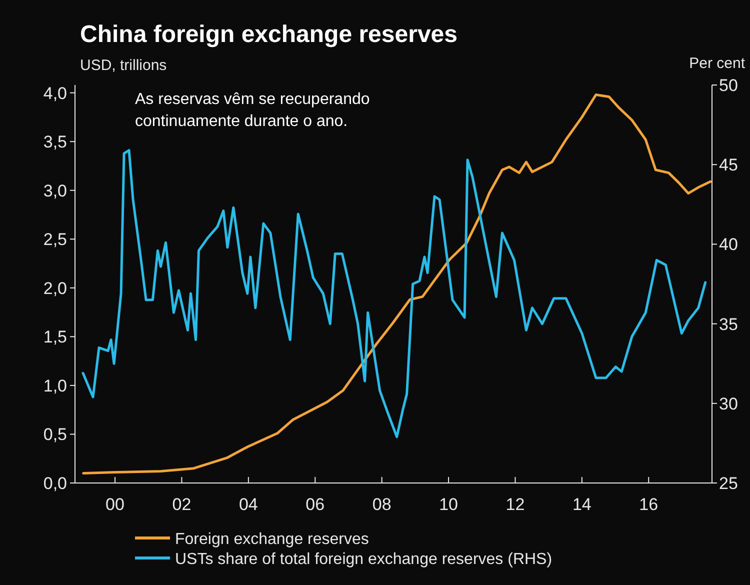 The width and height of the screenshot is (750, 585). I want to click on y-tick-label: 1,0, so click(55, 386).